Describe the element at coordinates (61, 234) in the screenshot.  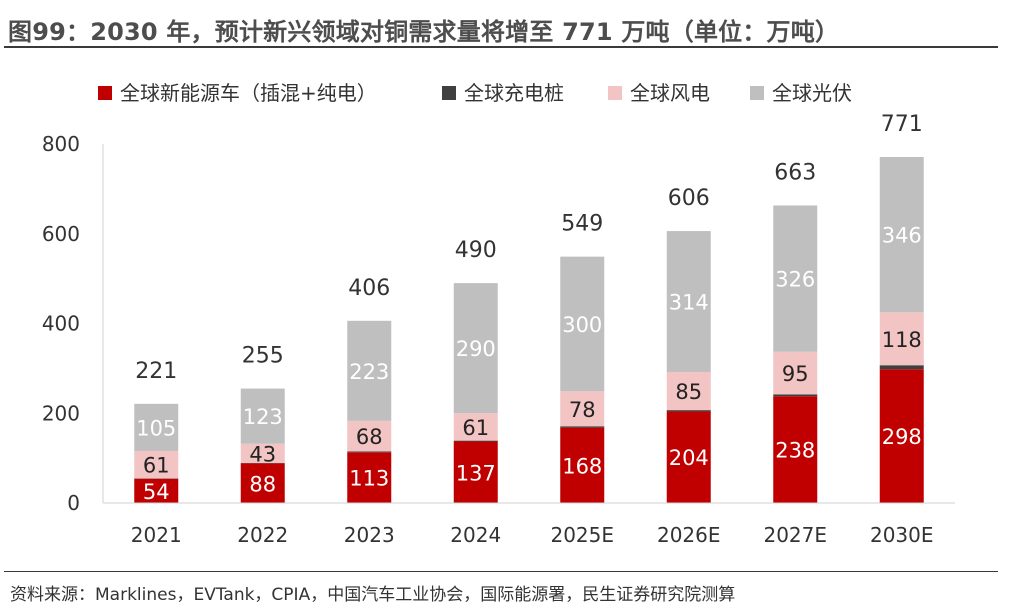
I see `y-tick-label: 600` at that location.